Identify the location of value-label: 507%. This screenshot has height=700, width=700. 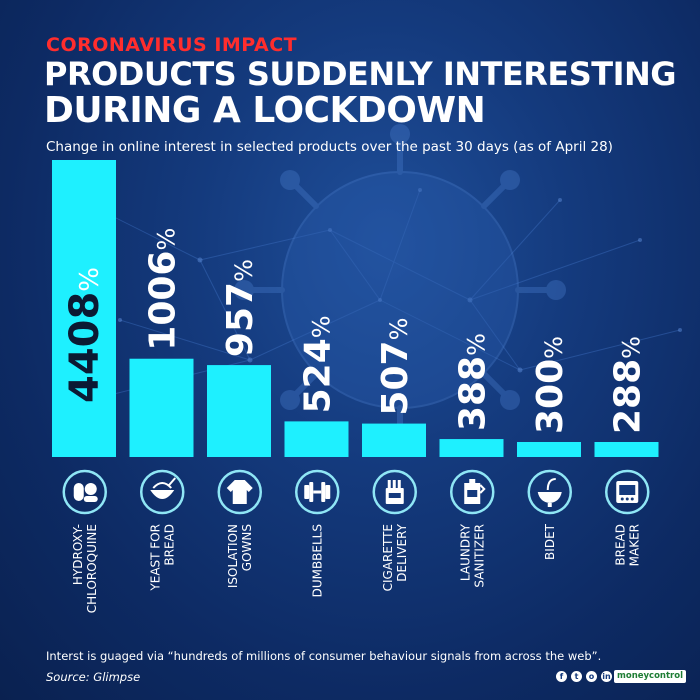
(395, 367).